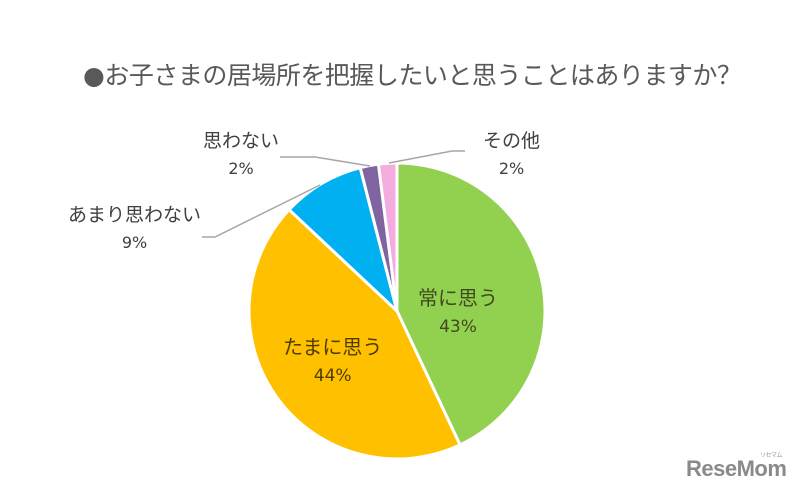 Image resolution: width=795 pixels, height=494 pixels. What do you see at coordinates (458, 298) in the screenshot?
I see `slice-label: 常に思う` at bounding box center [458, 298].